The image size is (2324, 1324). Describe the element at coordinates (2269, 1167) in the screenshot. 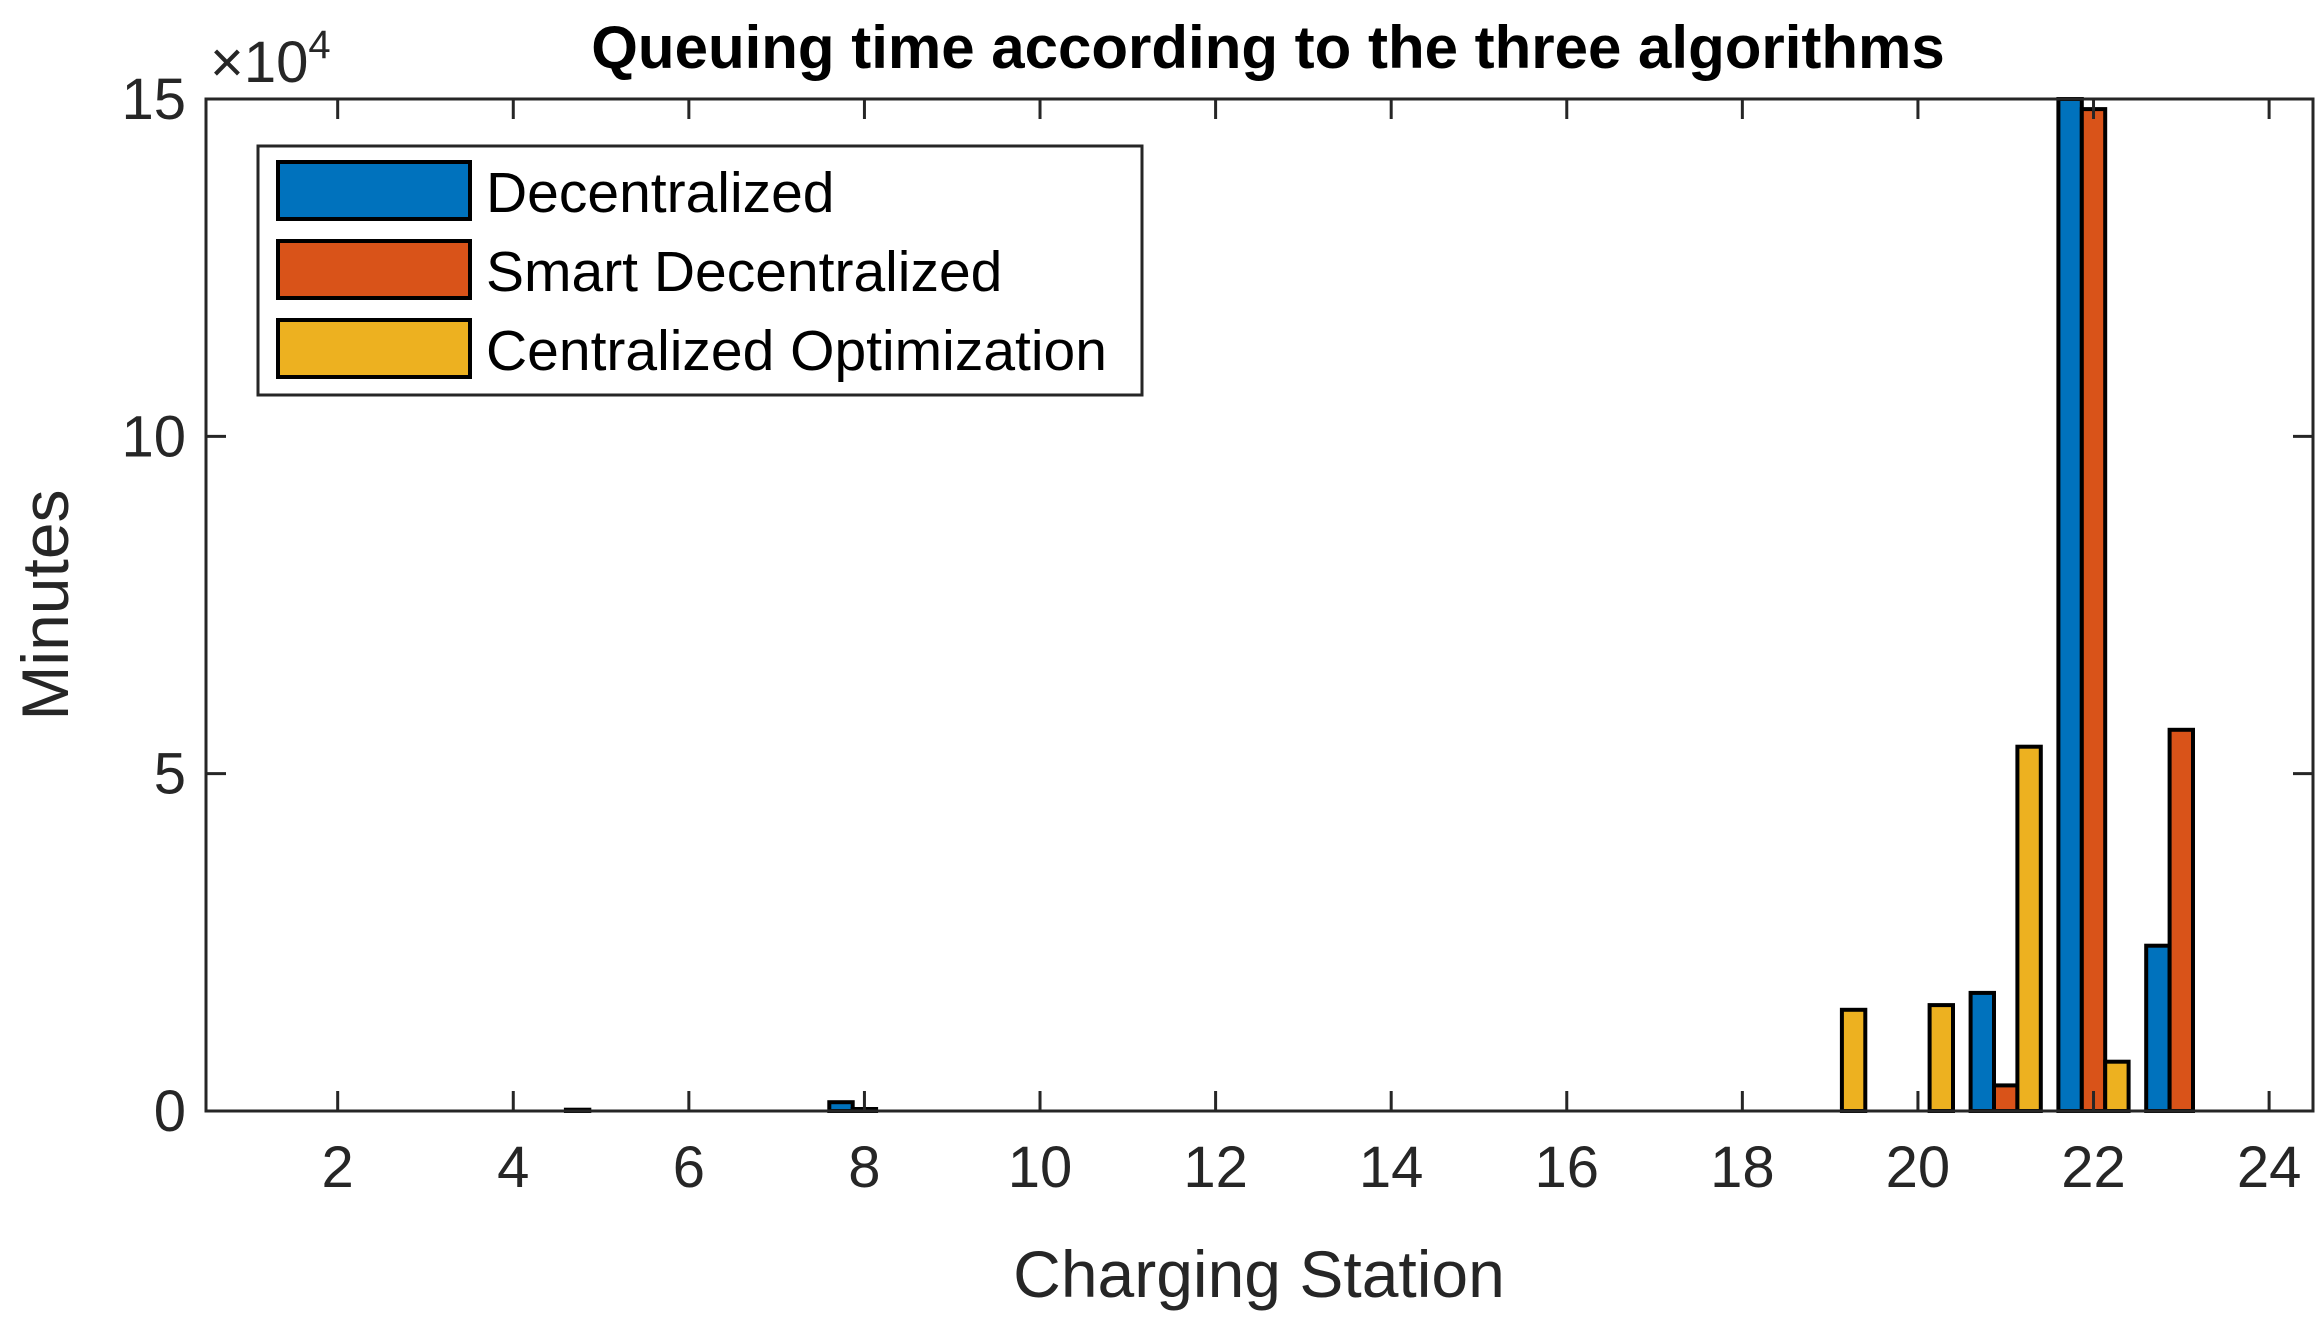

I see `x-tick-label-24: 24` at that location.